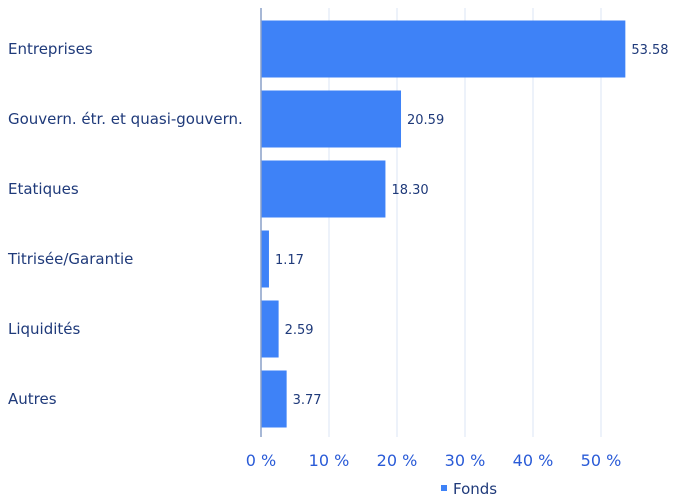 Image resolution: width=673 pixels, height=498 pixels. I want to click on data-label: 53.58, so click(649, 50).